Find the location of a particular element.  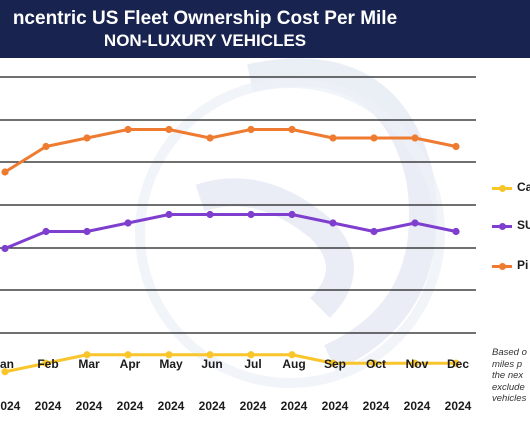

series-su is located at coordinates (230, 231).